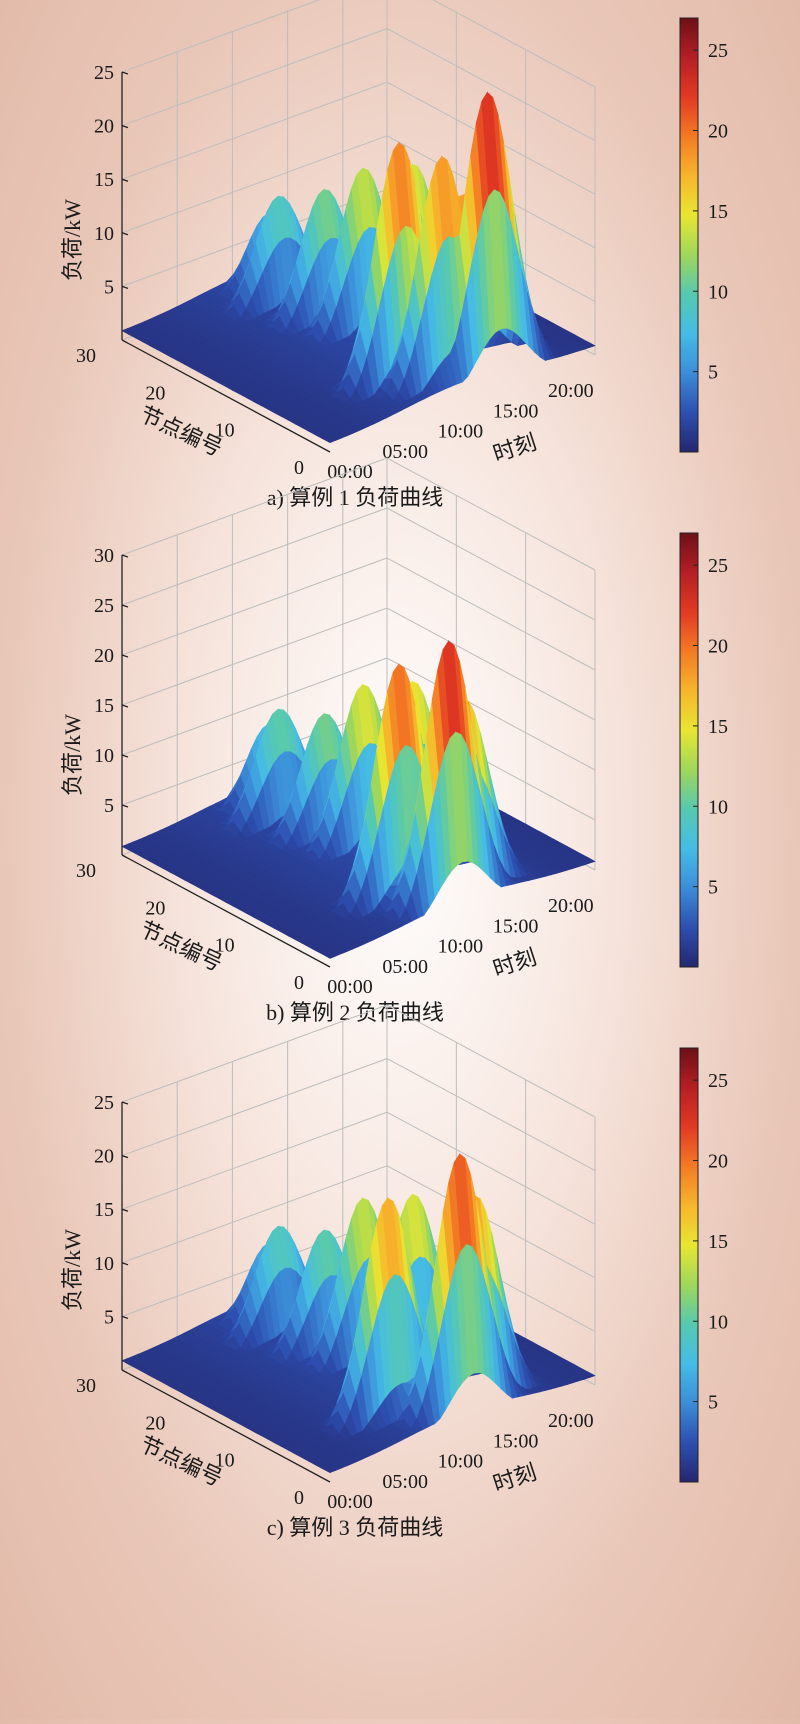 The width and height of the screenshot is (800, 1724). What do you see at coordinates (350, 1502) in the screenshot?
I see `time-tick-label: 00:00` at bounding box center [350, 1502].